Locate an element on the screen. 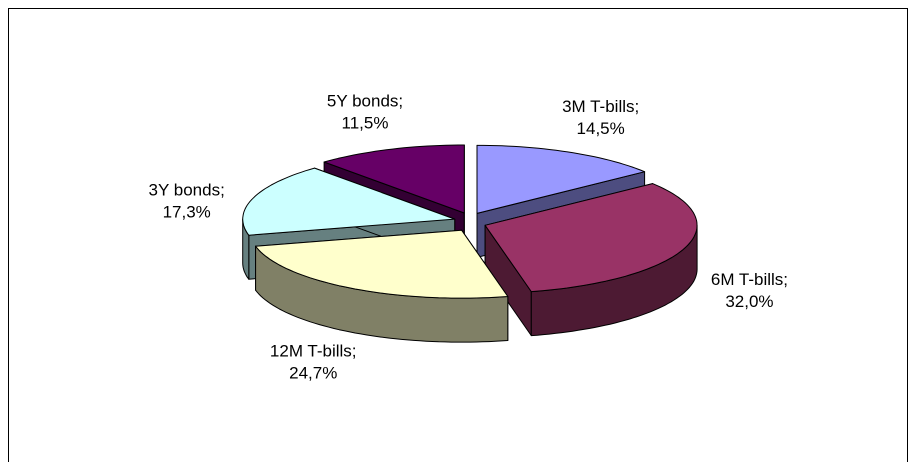 The image size is (916, 462). slice-label: 3Y bonds; is located at coordinates (187, 189).